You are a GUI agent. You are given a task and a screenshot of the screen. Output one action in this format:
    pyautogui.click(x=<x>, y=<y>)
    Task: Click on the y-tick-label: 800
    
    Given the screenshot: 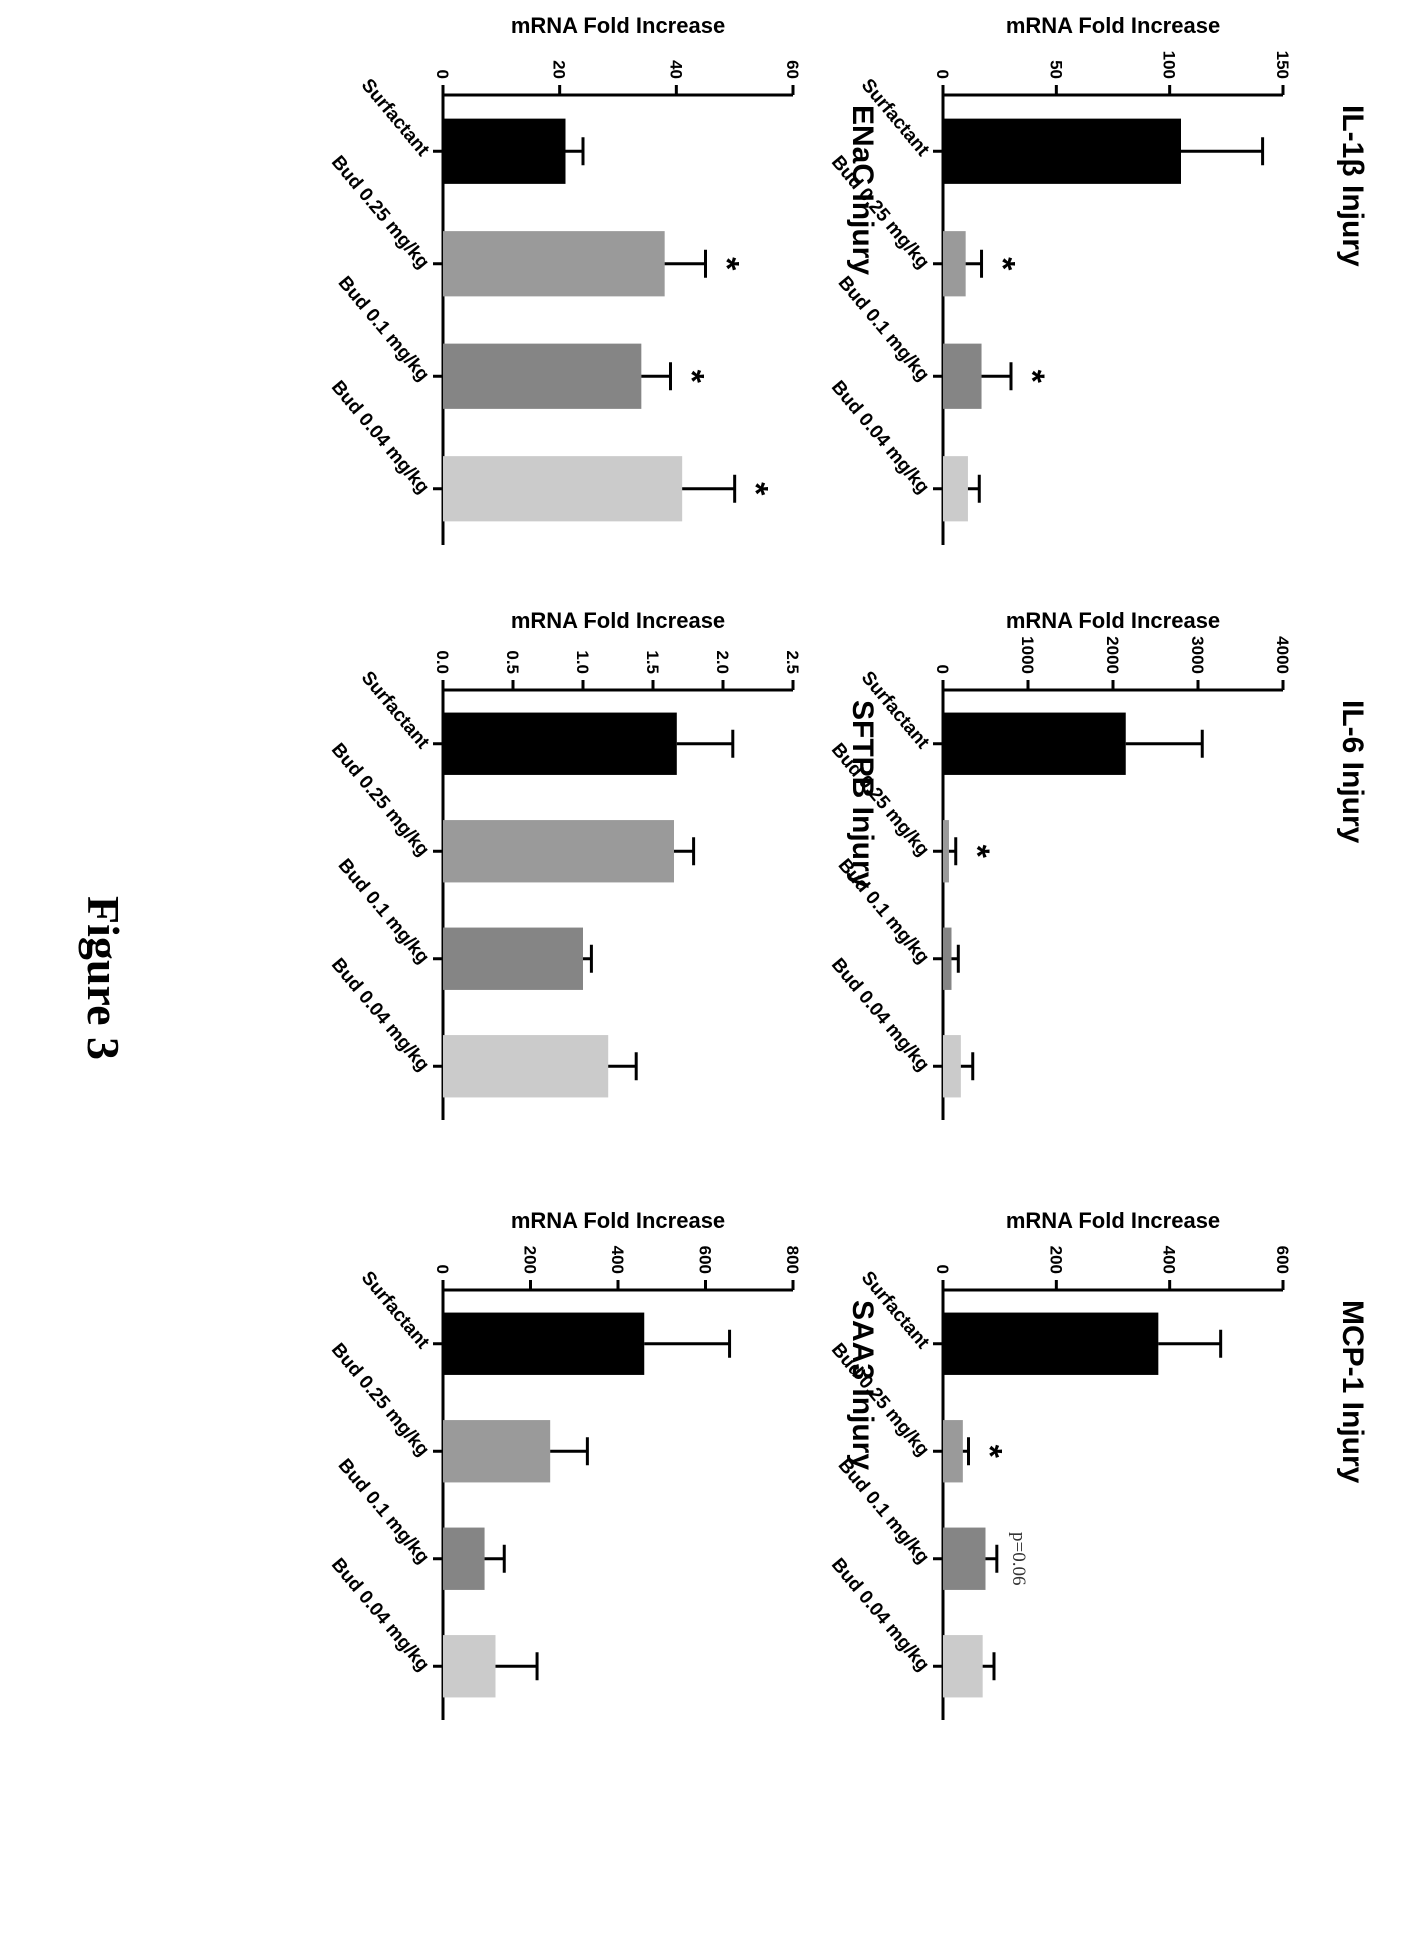 What is the action you would take?
    pyautogui.click(x=792, y=1260)
    